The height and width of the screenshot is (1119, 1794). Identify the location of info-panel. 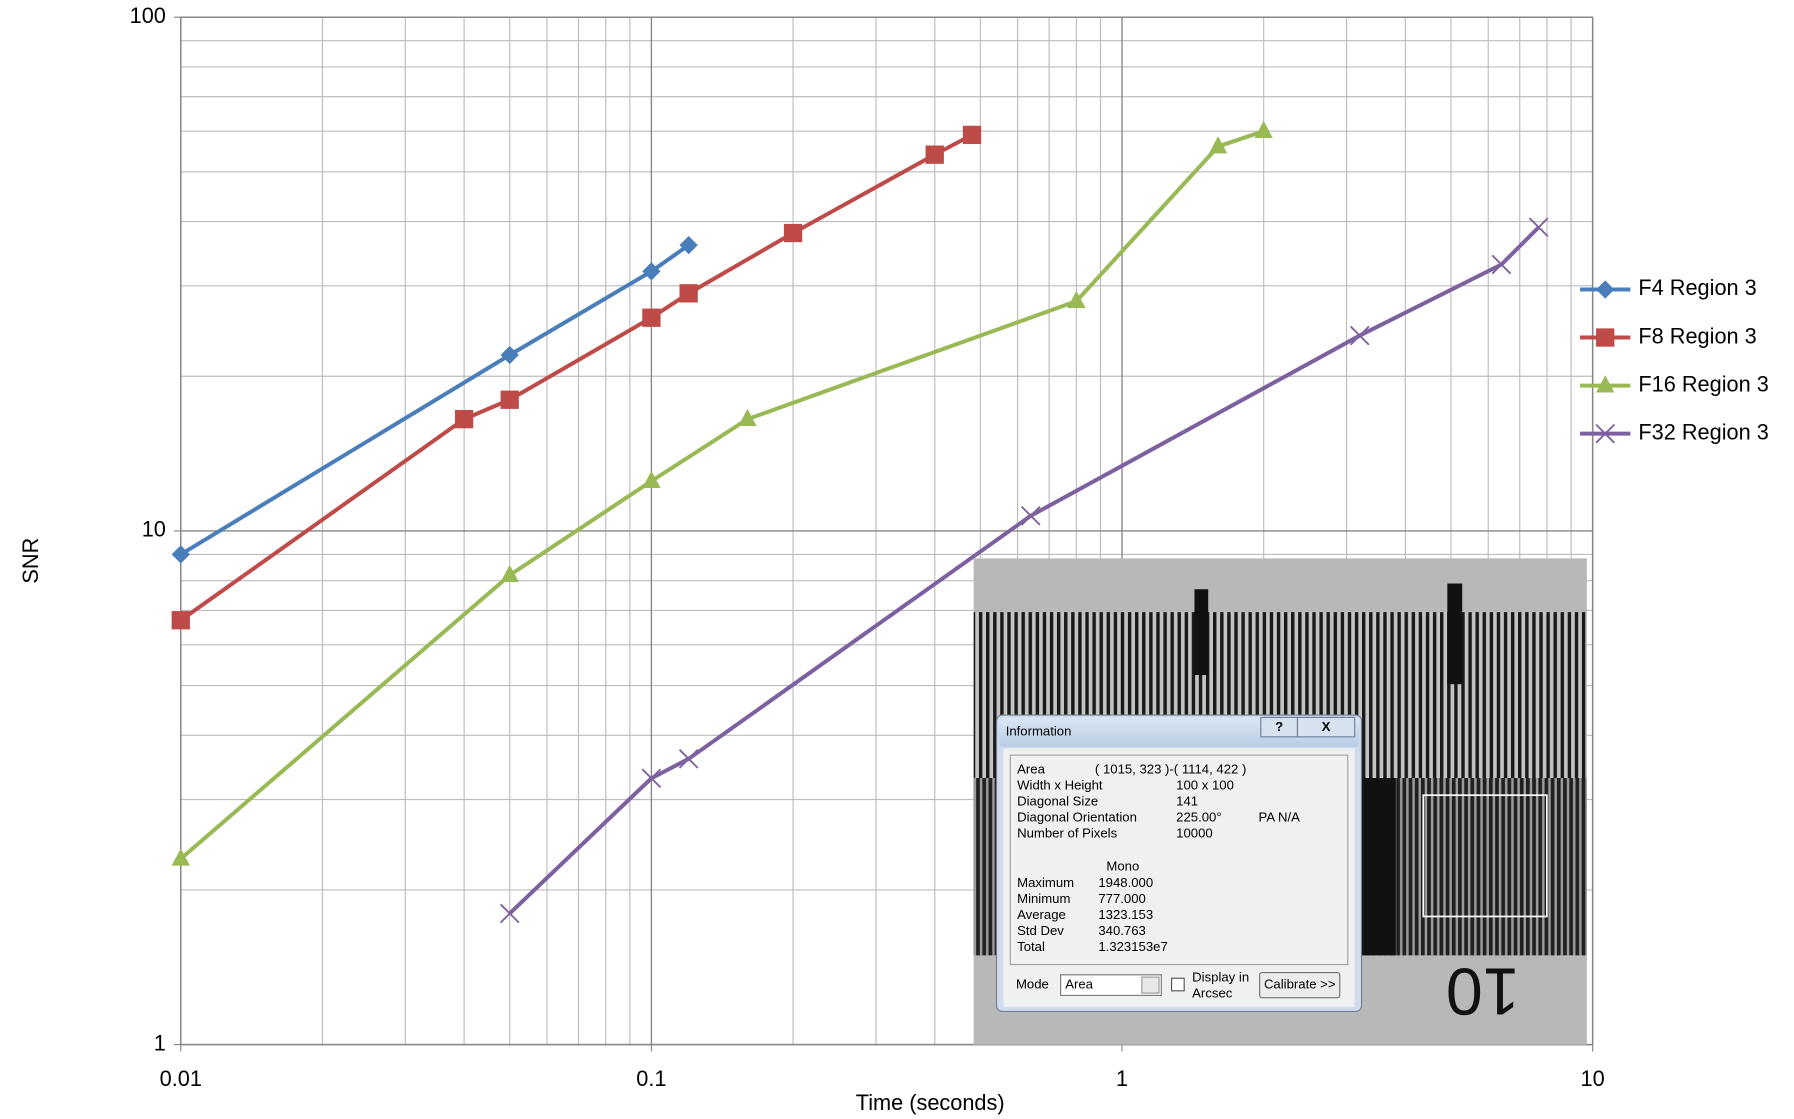
(1179, 860).